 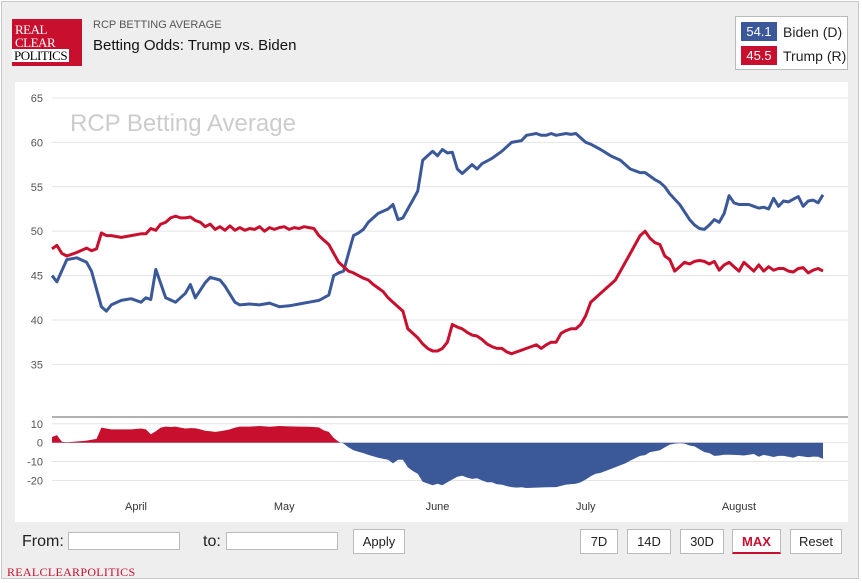 I want to click on chart-kicker: RCP BETTING AVERAGE, so click(x=157, y=25).